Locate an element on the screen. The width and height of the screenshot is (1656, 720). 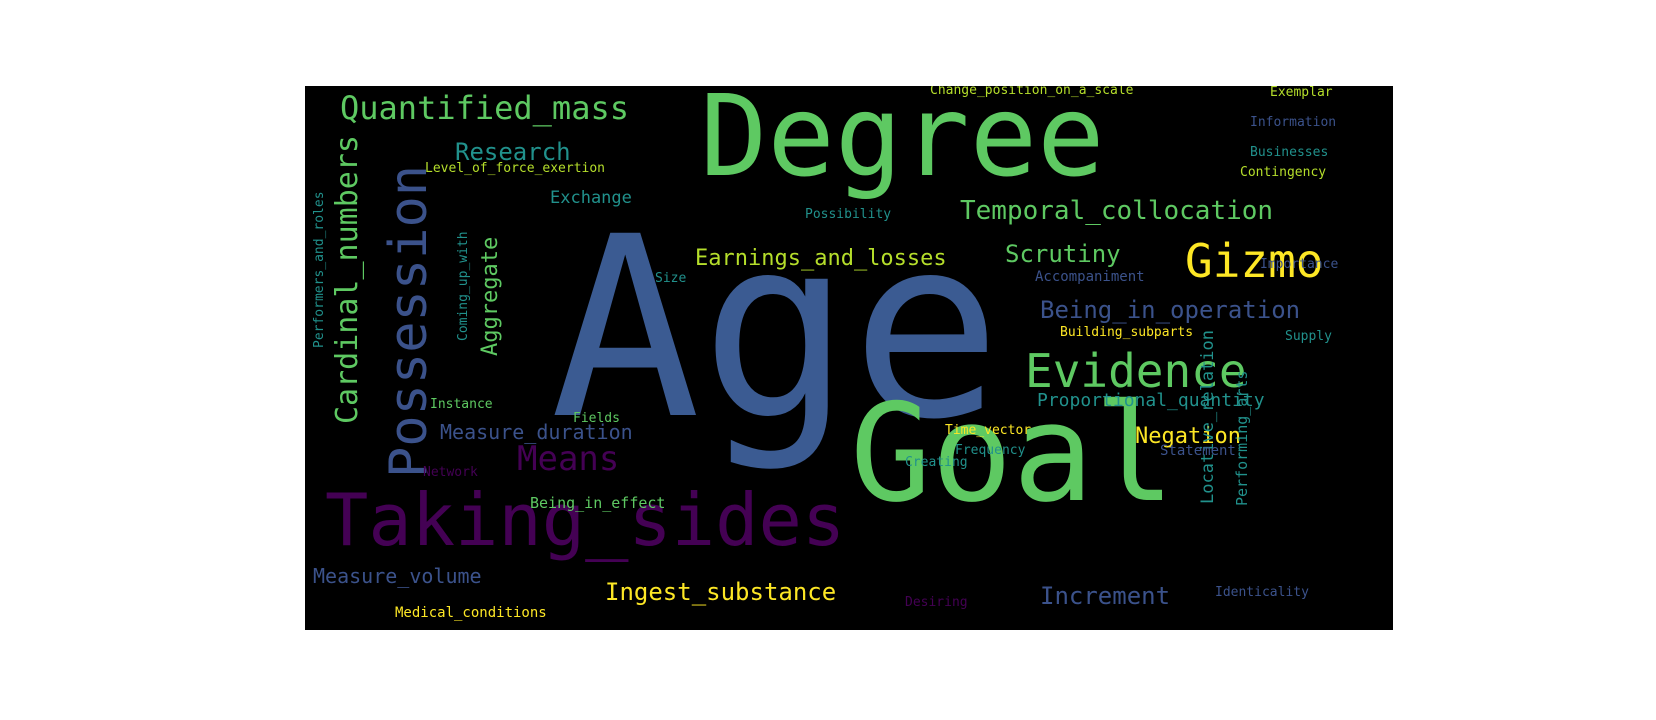
word-taking-sides: Taking_sides is located at coordinates (585, 520).